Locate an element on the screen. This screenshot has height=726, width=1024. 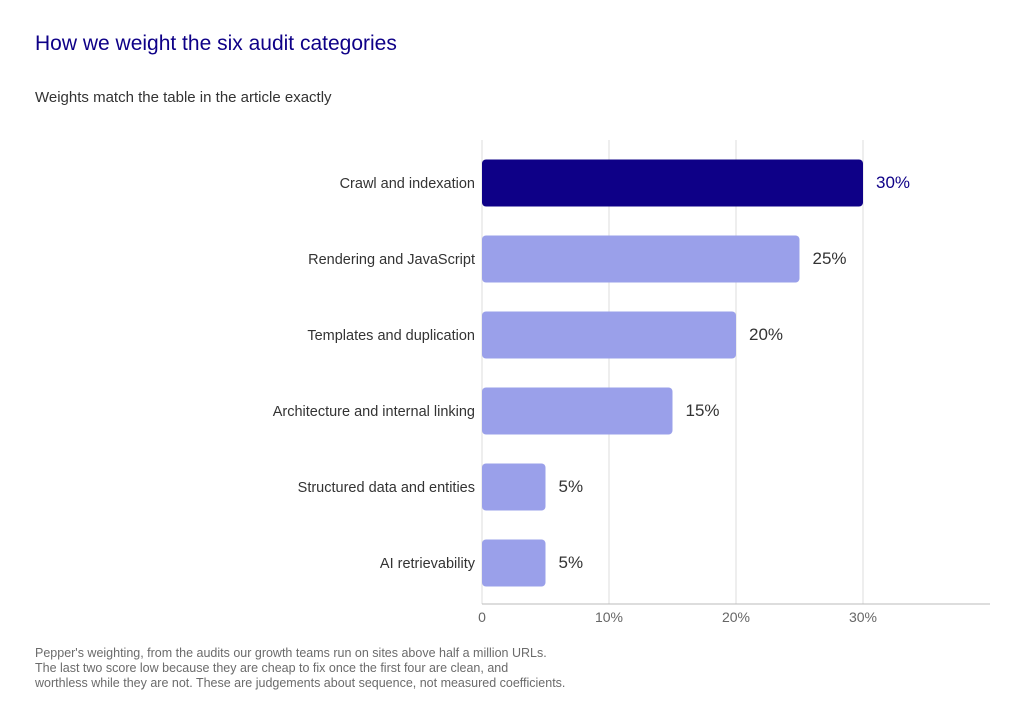
tick-label: 0 is located at coordinates (482, 617).